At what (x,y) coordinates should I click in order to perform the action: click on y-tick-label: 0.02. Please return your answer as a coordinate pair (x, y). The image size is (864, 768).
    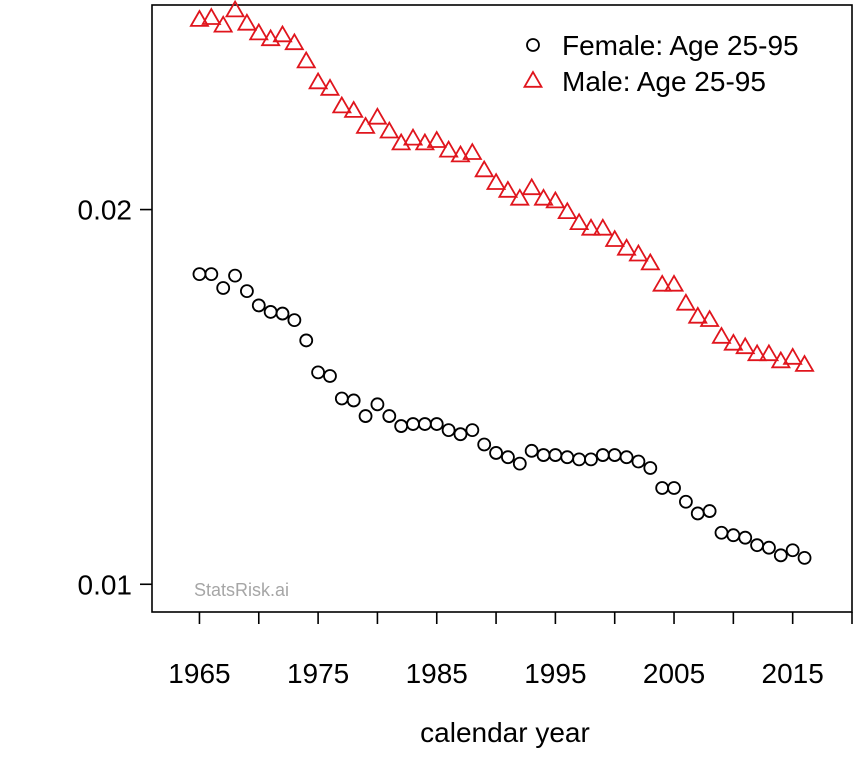
    Looking at the image, I should click on (105, 210).